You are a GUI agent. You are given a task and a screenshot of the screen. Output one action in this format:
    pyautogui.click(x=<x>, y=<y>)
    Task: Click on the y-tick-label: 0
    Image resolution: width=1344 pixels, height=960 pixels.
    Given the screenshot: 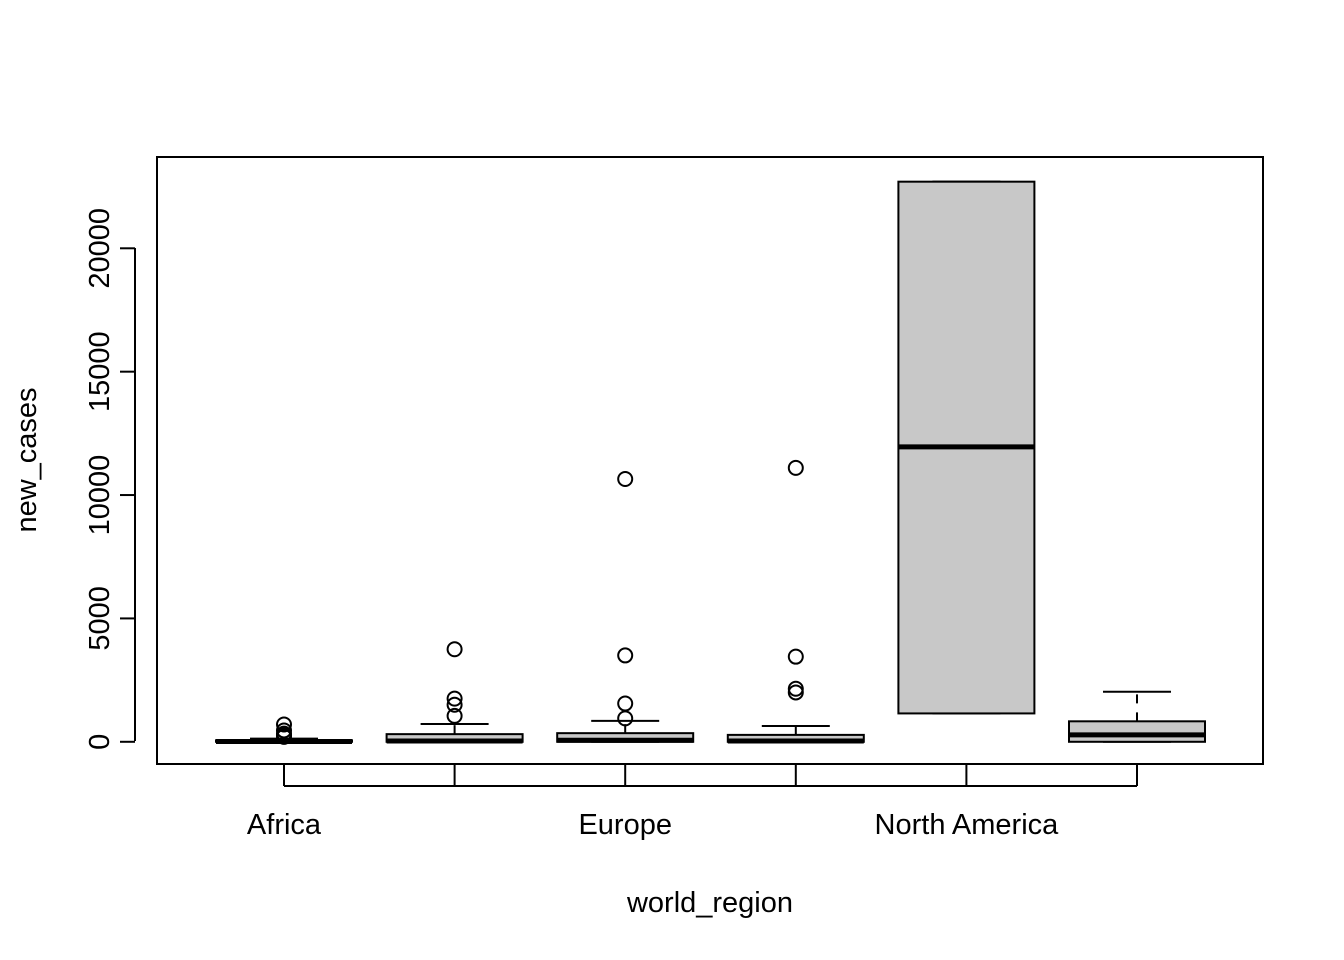 What is the action you would take?
    pyautogui.click(x=100, y=742)
    